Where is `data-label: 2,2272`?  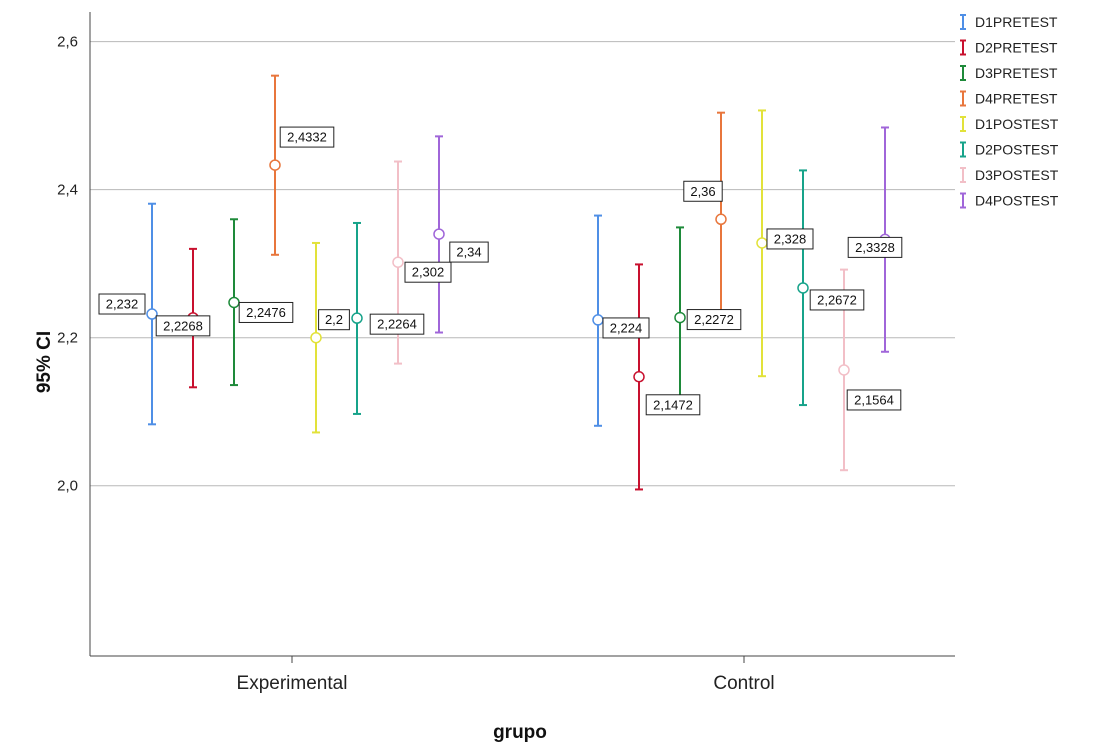
data-label: 2,2272 is located at coordinates (714, 320).